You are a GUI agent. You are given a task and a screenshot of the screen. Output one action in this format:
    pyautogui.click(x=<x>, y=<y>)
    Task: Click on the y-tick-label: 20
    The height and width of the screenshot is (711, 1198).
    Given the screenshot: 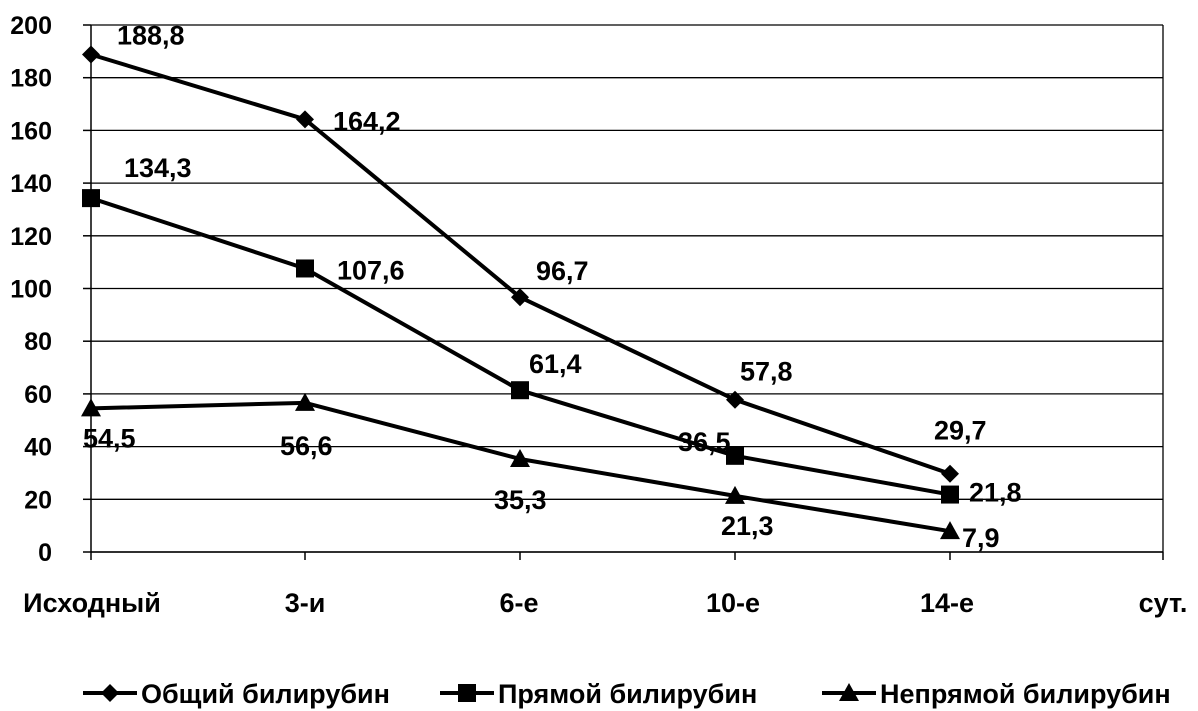 What is the action you would take?
    pyautogui.click(x=38, y=500)
    